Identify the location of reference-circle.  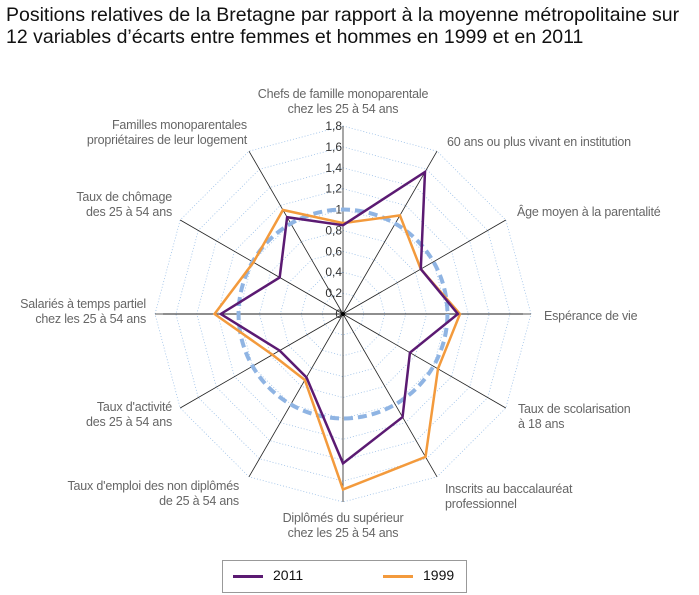
(343, 314).